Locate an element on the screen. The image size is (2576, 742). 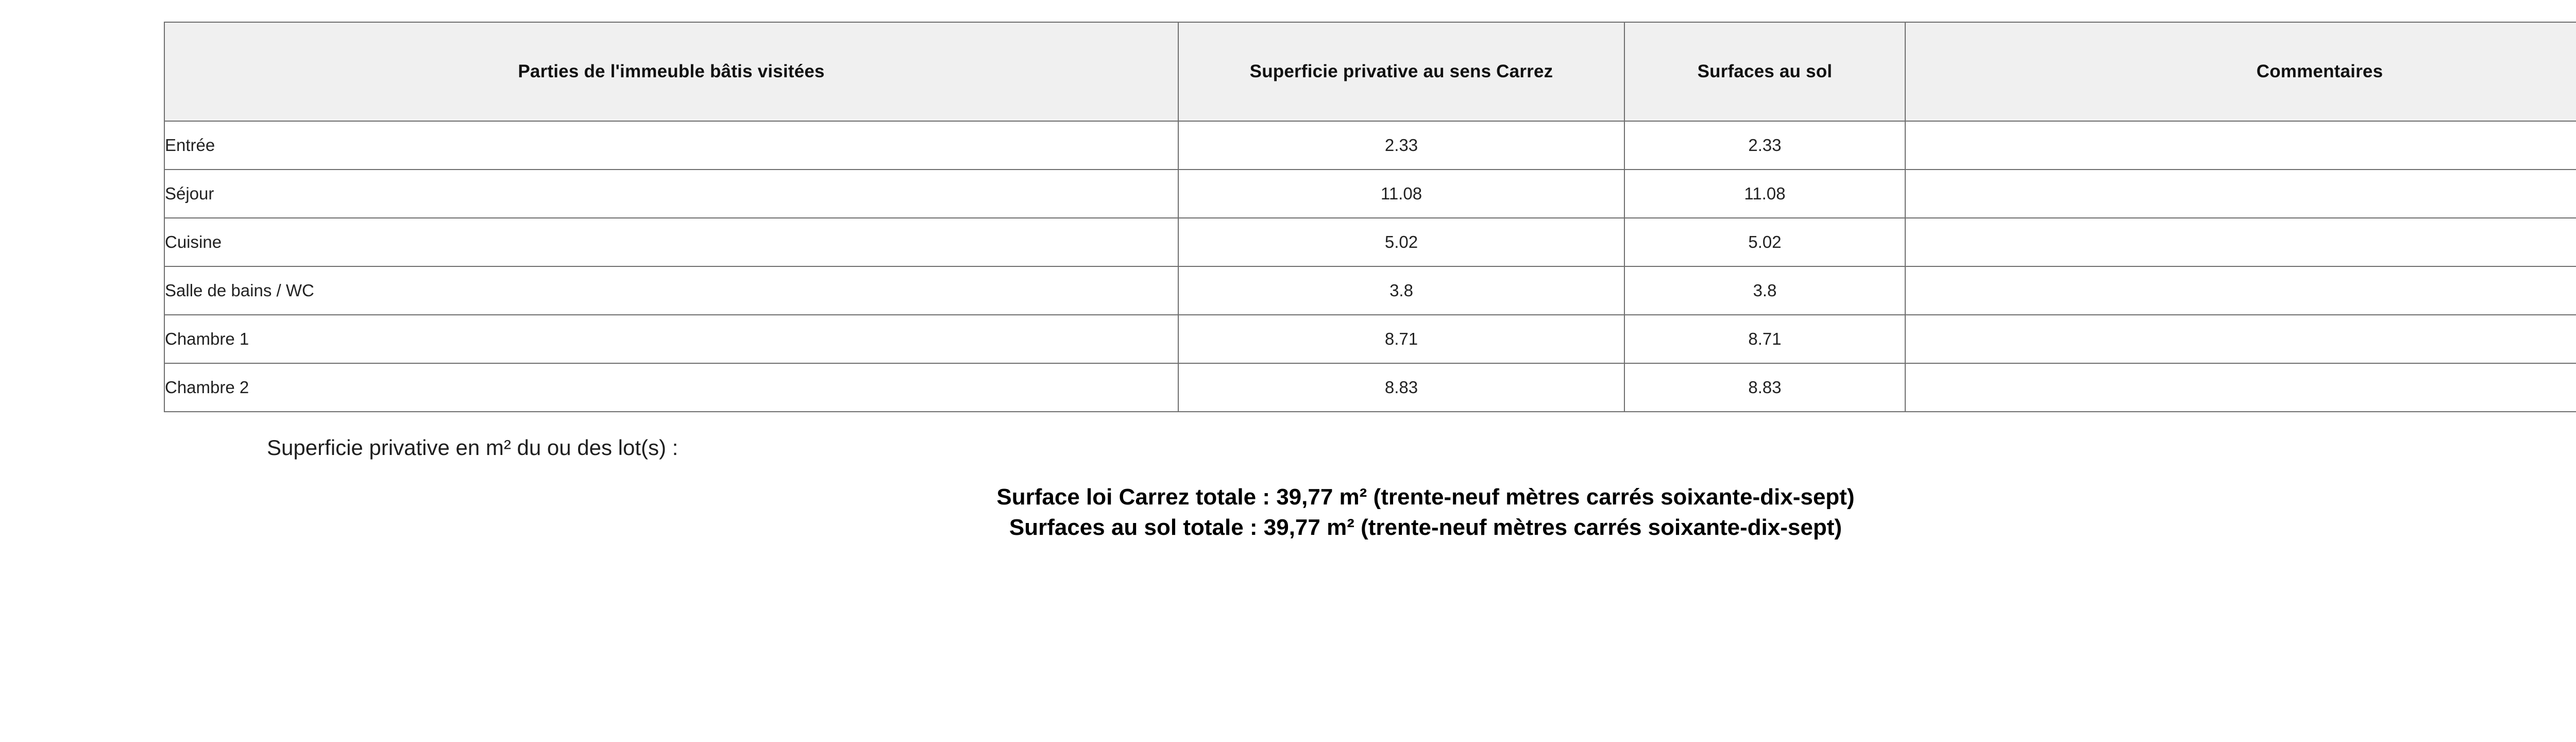
cell-room-name: Séjour is located at coordinates (671, 193).